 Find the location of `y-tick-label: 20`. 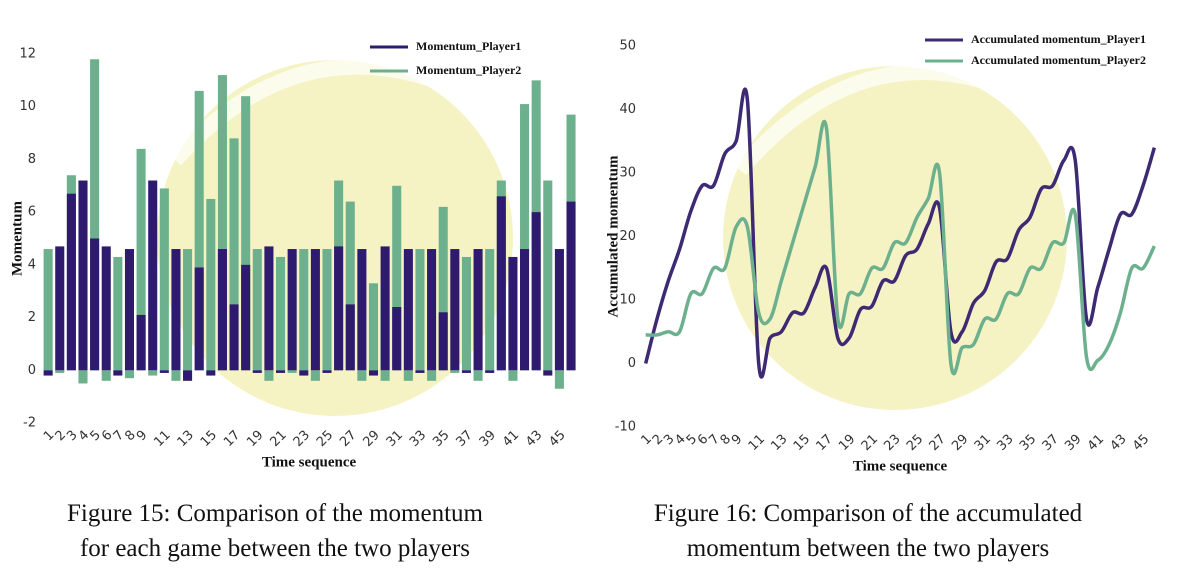

y-tick-label: 20 is located at coordinates (627, 236).